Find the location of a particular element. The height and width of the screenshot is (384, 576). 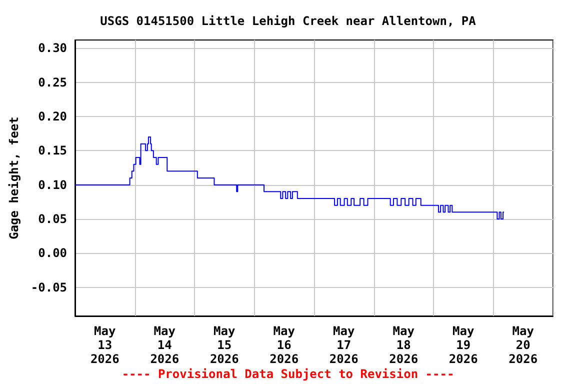

x-tick-label: May 13 2026 is located at coordinates (105, 345).